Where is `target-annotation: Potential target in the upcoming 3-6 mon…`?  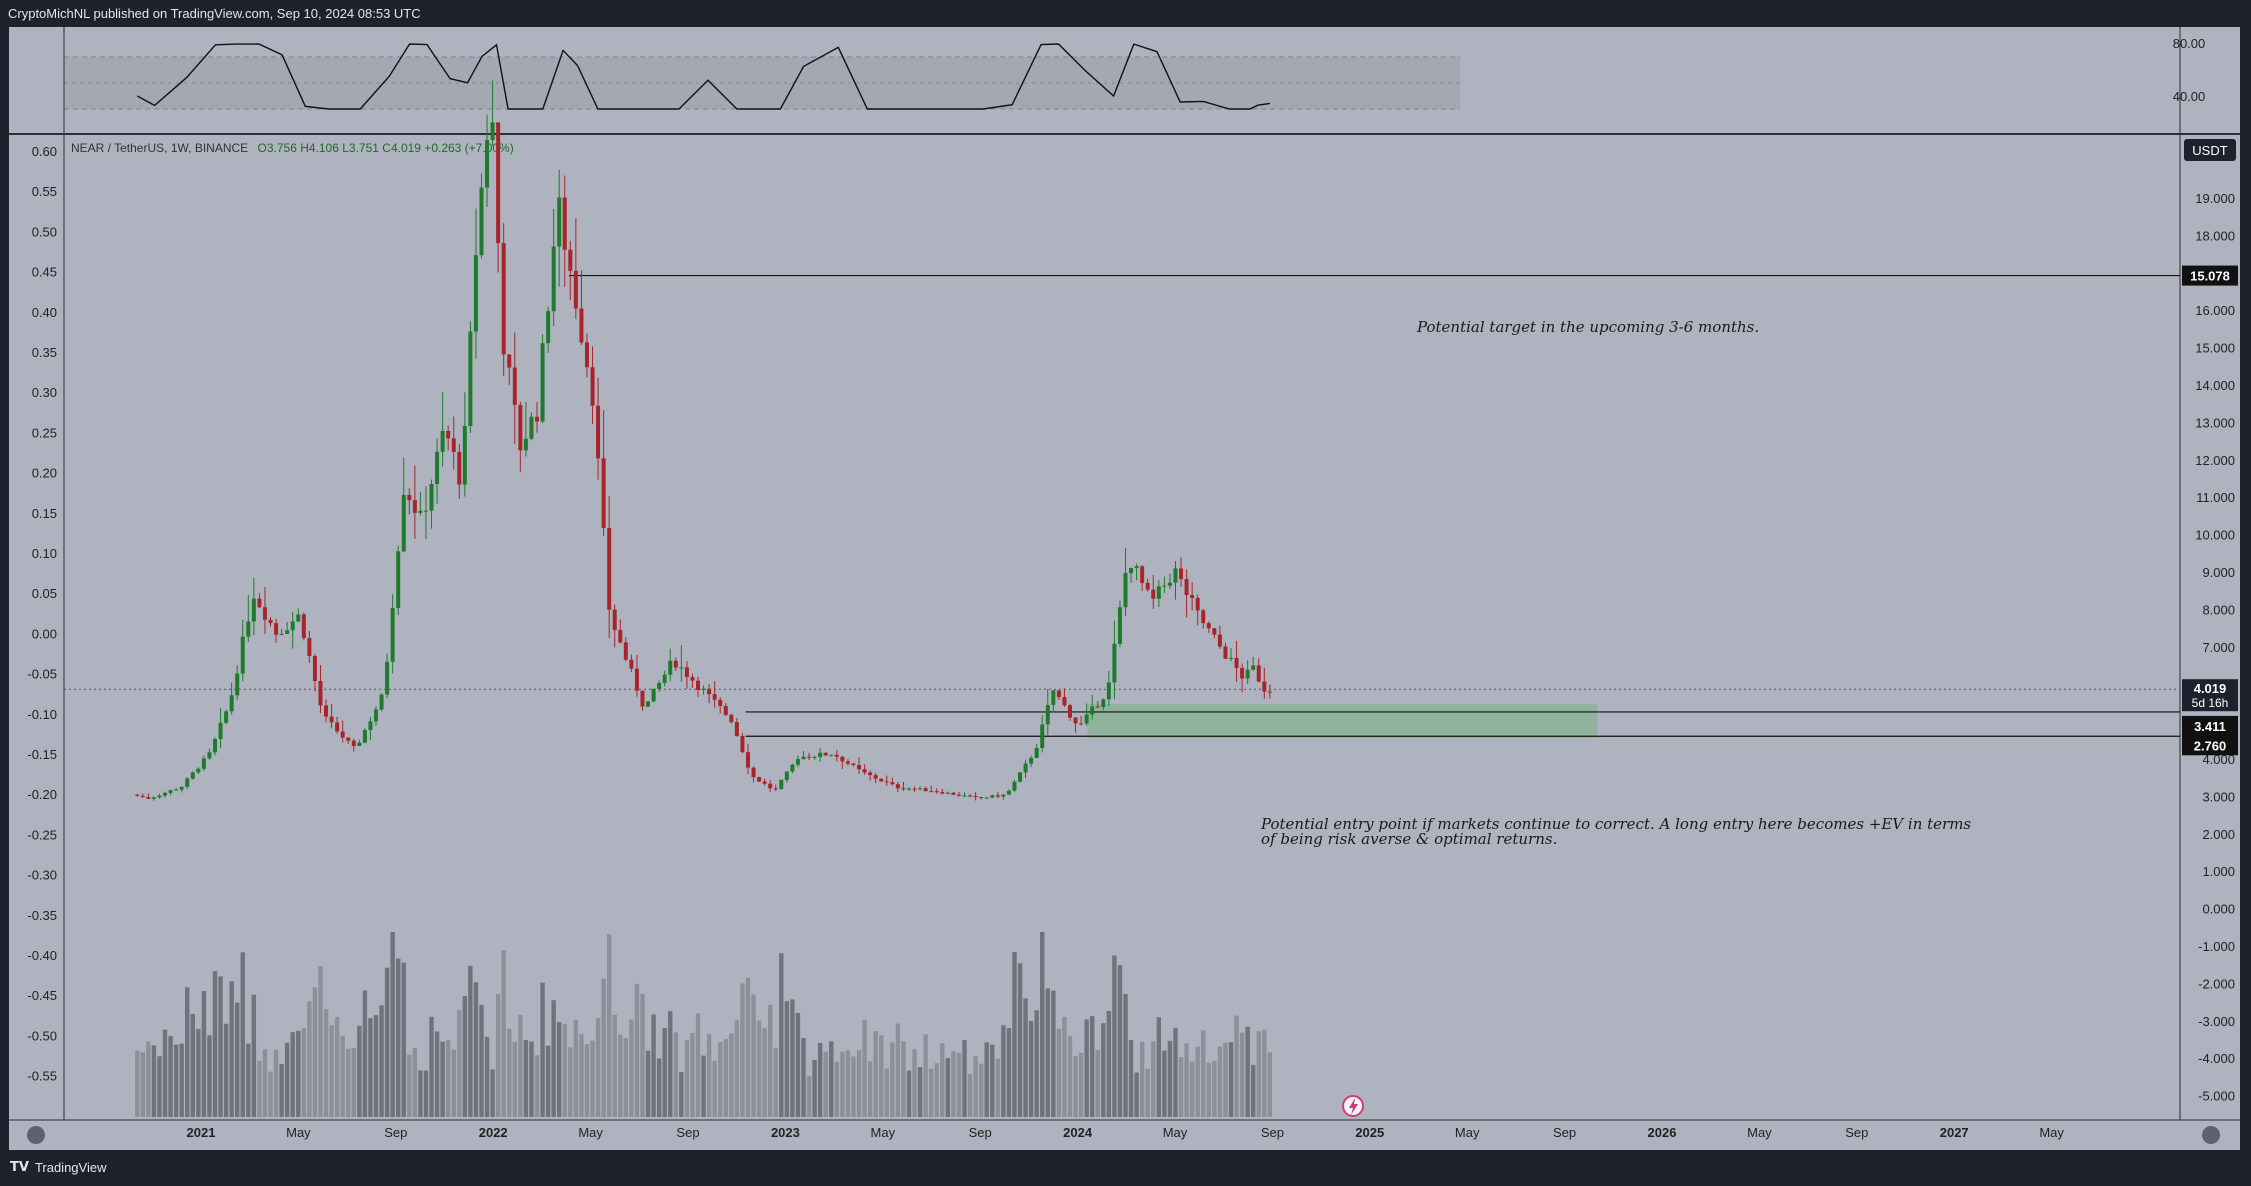 target-annotation: Potential target in the upcoming 3-6 mon… is located at coordinates (1587, 327).